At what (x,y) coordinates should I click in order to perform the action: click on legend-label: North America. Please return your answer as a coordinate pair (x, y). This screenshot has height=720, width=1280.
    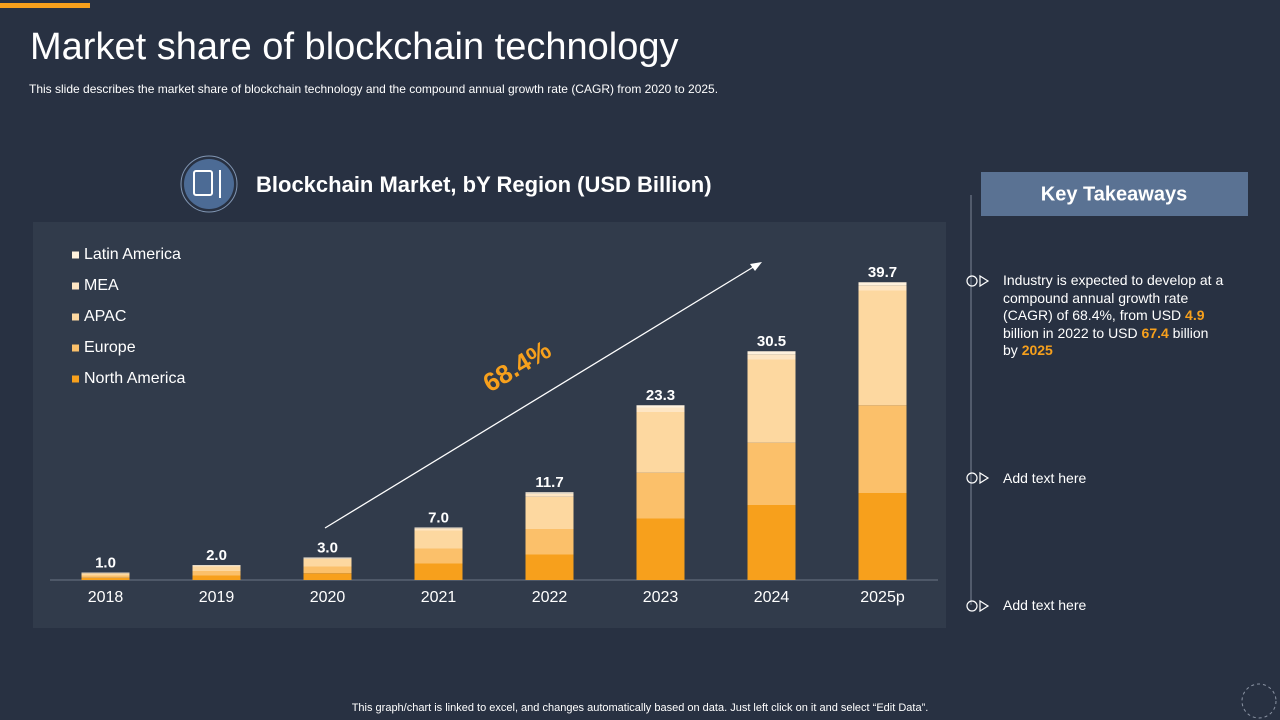
    Looking at the image, I should click on (134, 378).